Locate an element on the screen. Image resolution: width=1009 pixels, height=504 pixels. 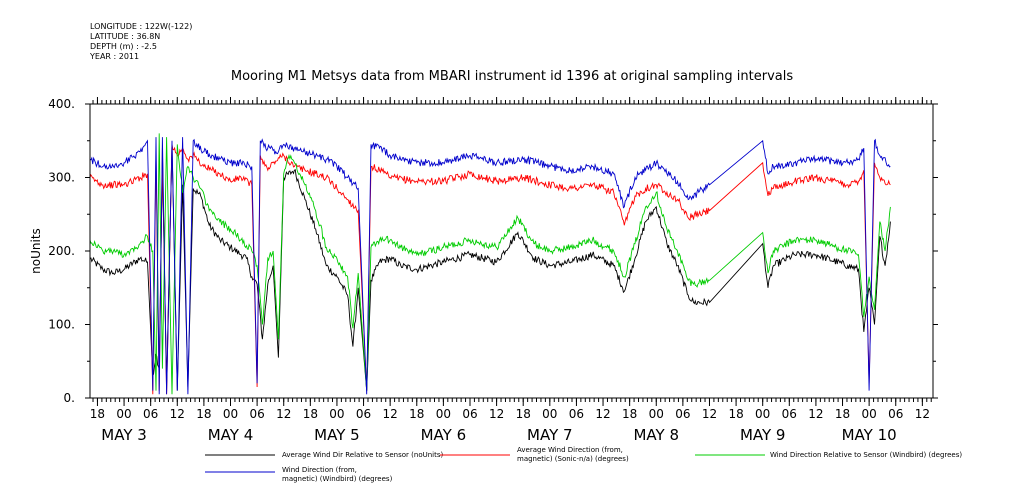
day-label: MAY 10 is located at coordinates (869, 435).